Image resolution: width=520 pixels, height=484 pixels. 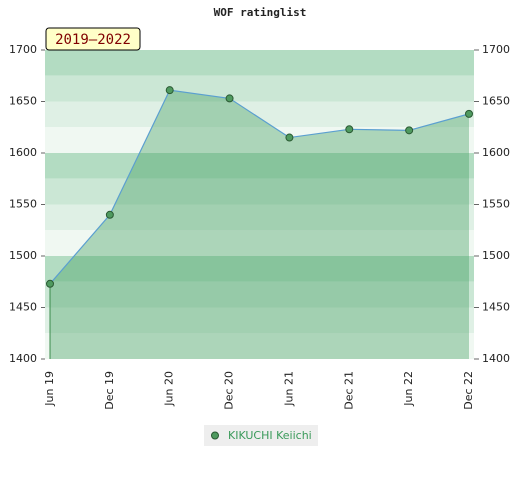 What do you see at coordinates (468, 390) in the screenshot?
I see `x-tick-label: Dec 22` at bounding box center [468, 390].